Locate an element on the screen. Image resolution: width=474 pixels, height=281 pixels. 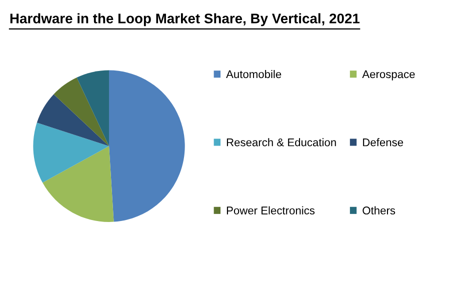
legend-label: Others is located at coordinates (379, 210).